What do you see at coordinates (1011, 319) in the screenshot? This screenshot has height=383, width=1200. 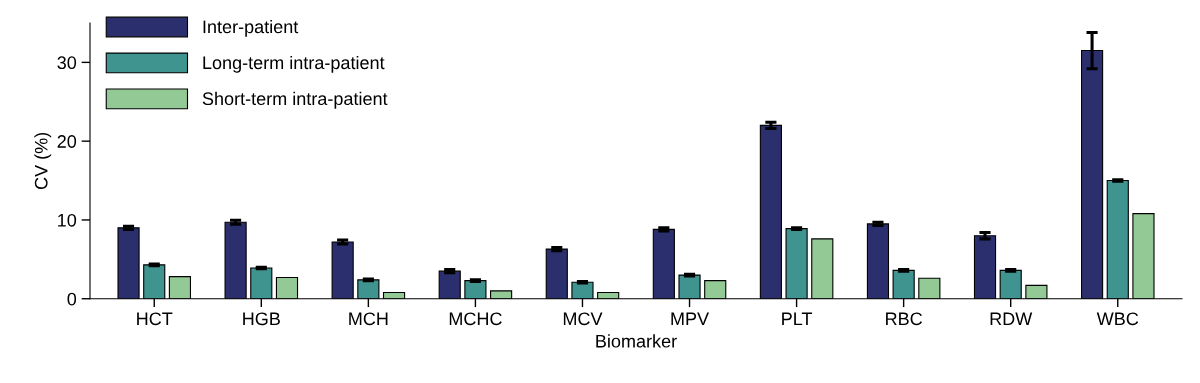 I see `x-tick-label: RDW` at bounding box center [1011, 319].